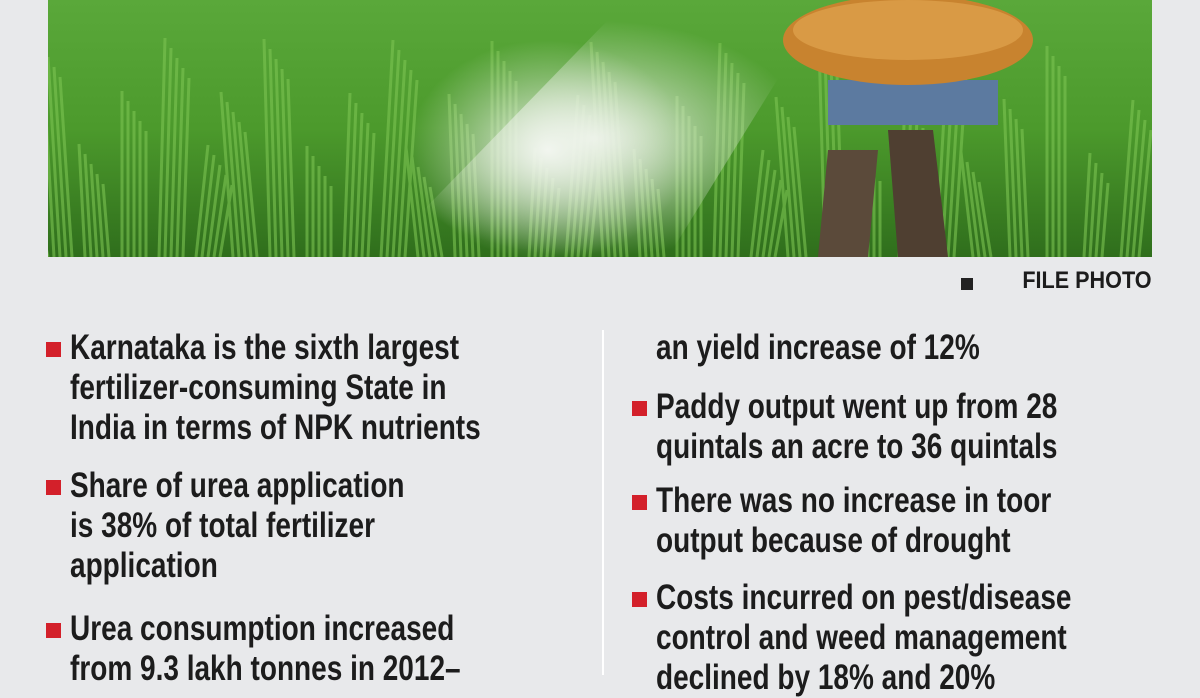 Image resolution: width=1200 pixels, height=698 pixels. I want to click on credit-marker, so click(967, 284).